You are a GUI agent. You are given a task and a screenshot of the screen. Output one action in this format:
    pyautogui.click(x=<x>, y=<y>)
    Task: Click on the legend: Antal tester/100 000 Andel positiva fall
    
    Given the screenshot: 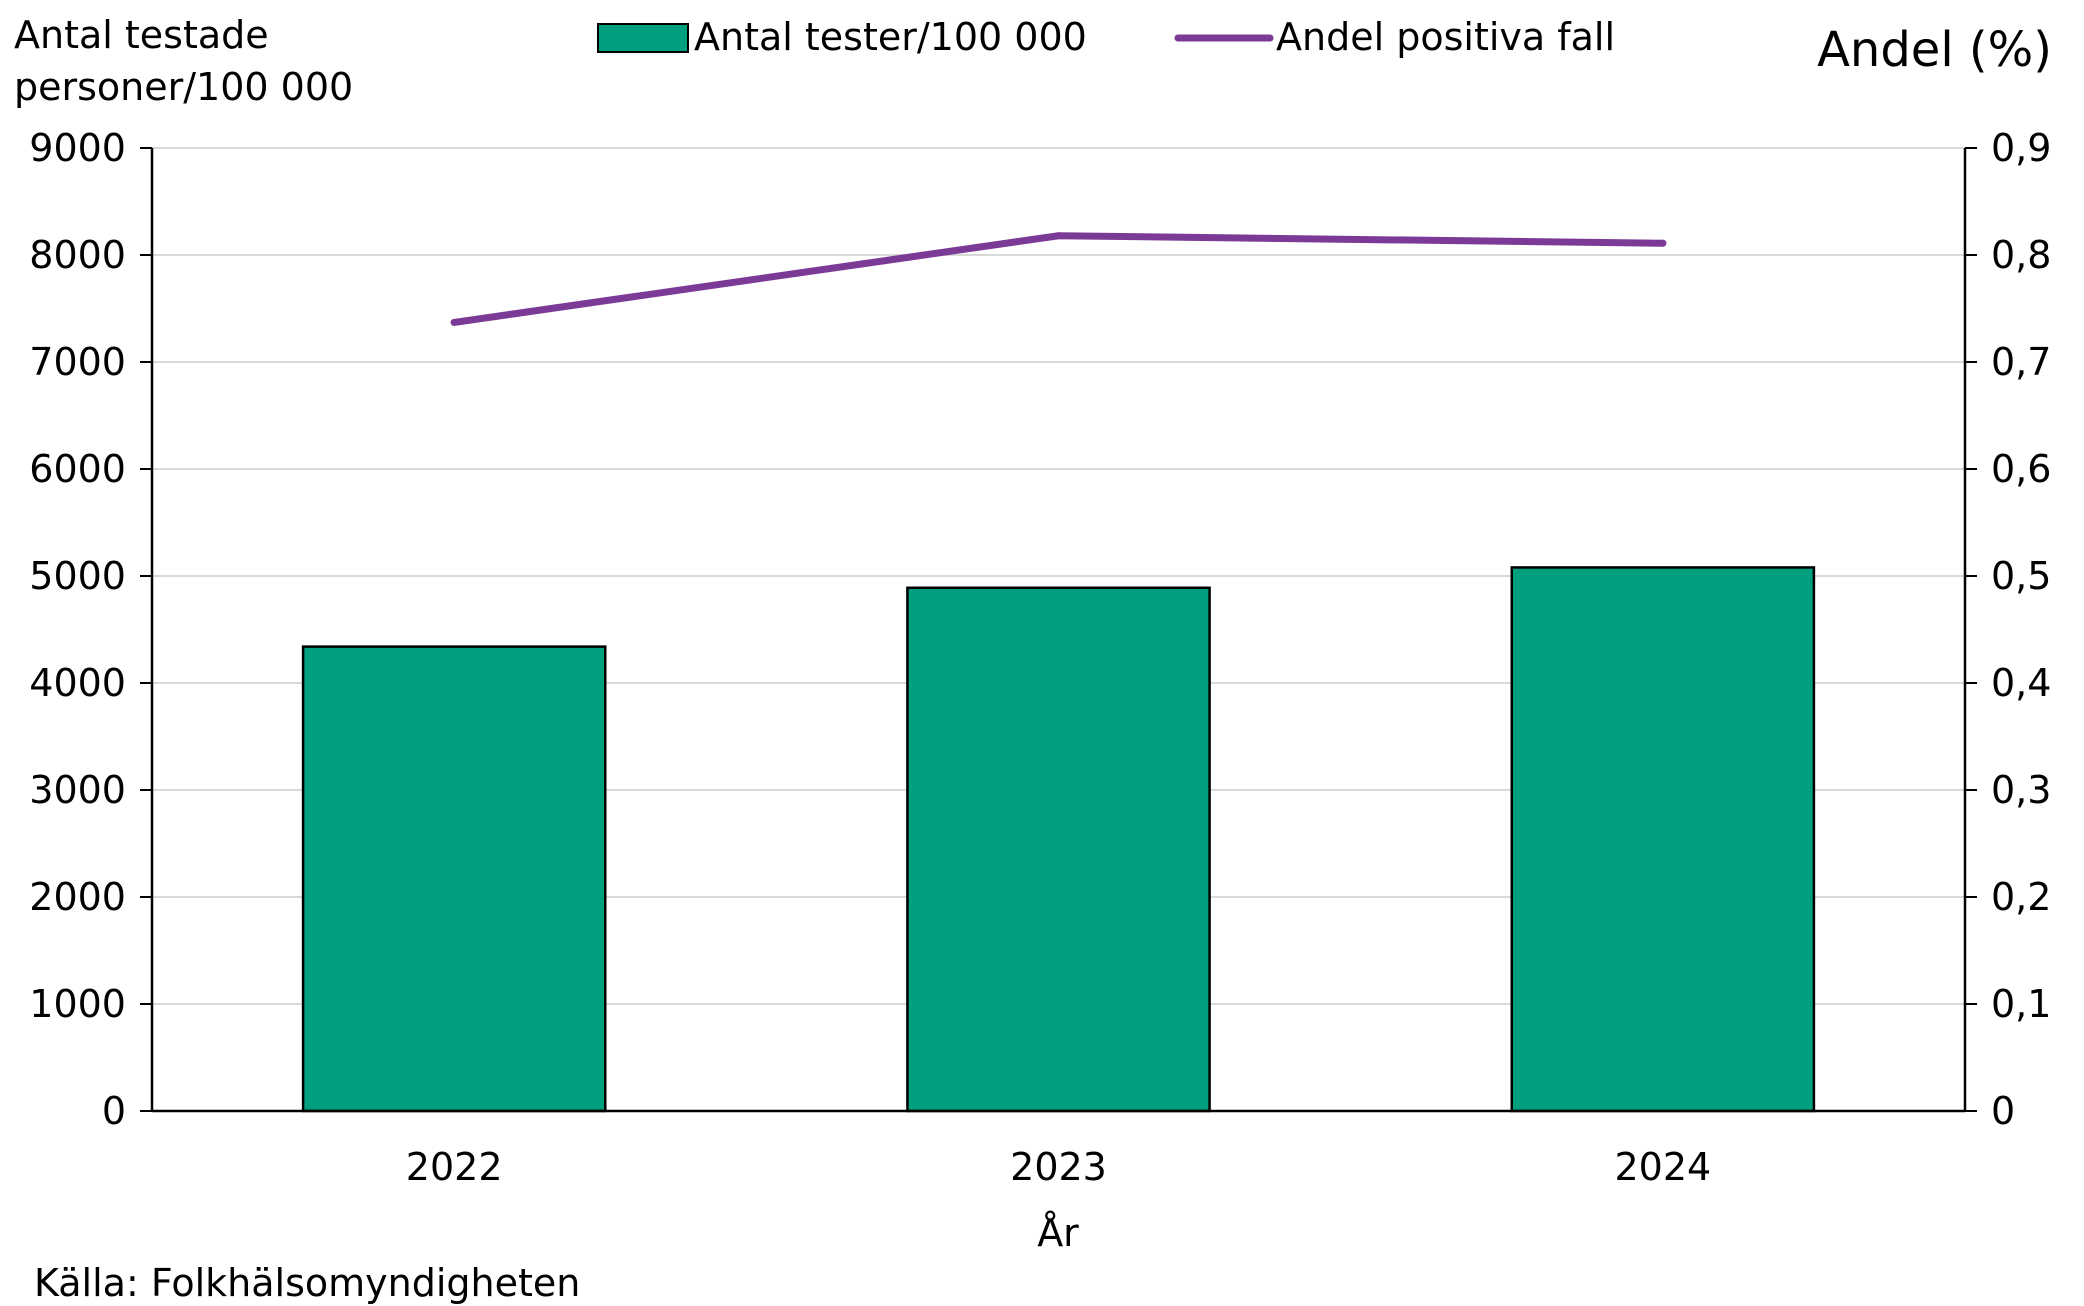 What is the action you would take?
    pyautogui.click(x=1106, y=37)
    